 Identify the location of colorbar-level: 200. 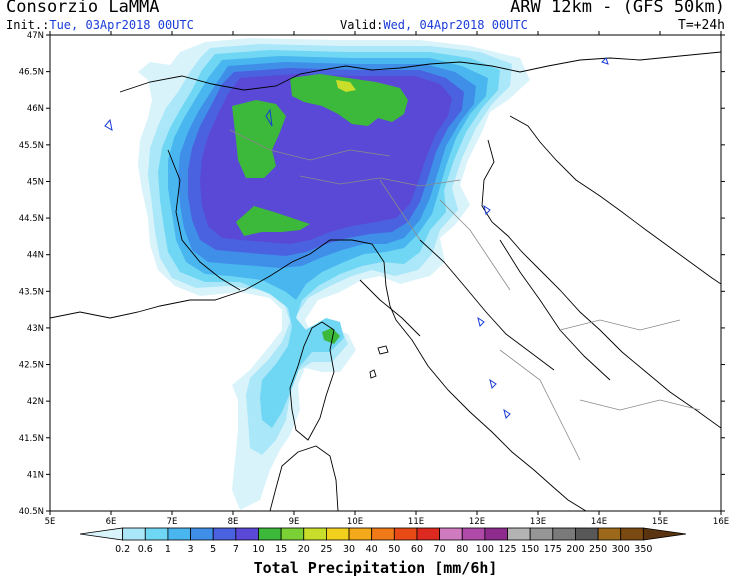
(575, 549).